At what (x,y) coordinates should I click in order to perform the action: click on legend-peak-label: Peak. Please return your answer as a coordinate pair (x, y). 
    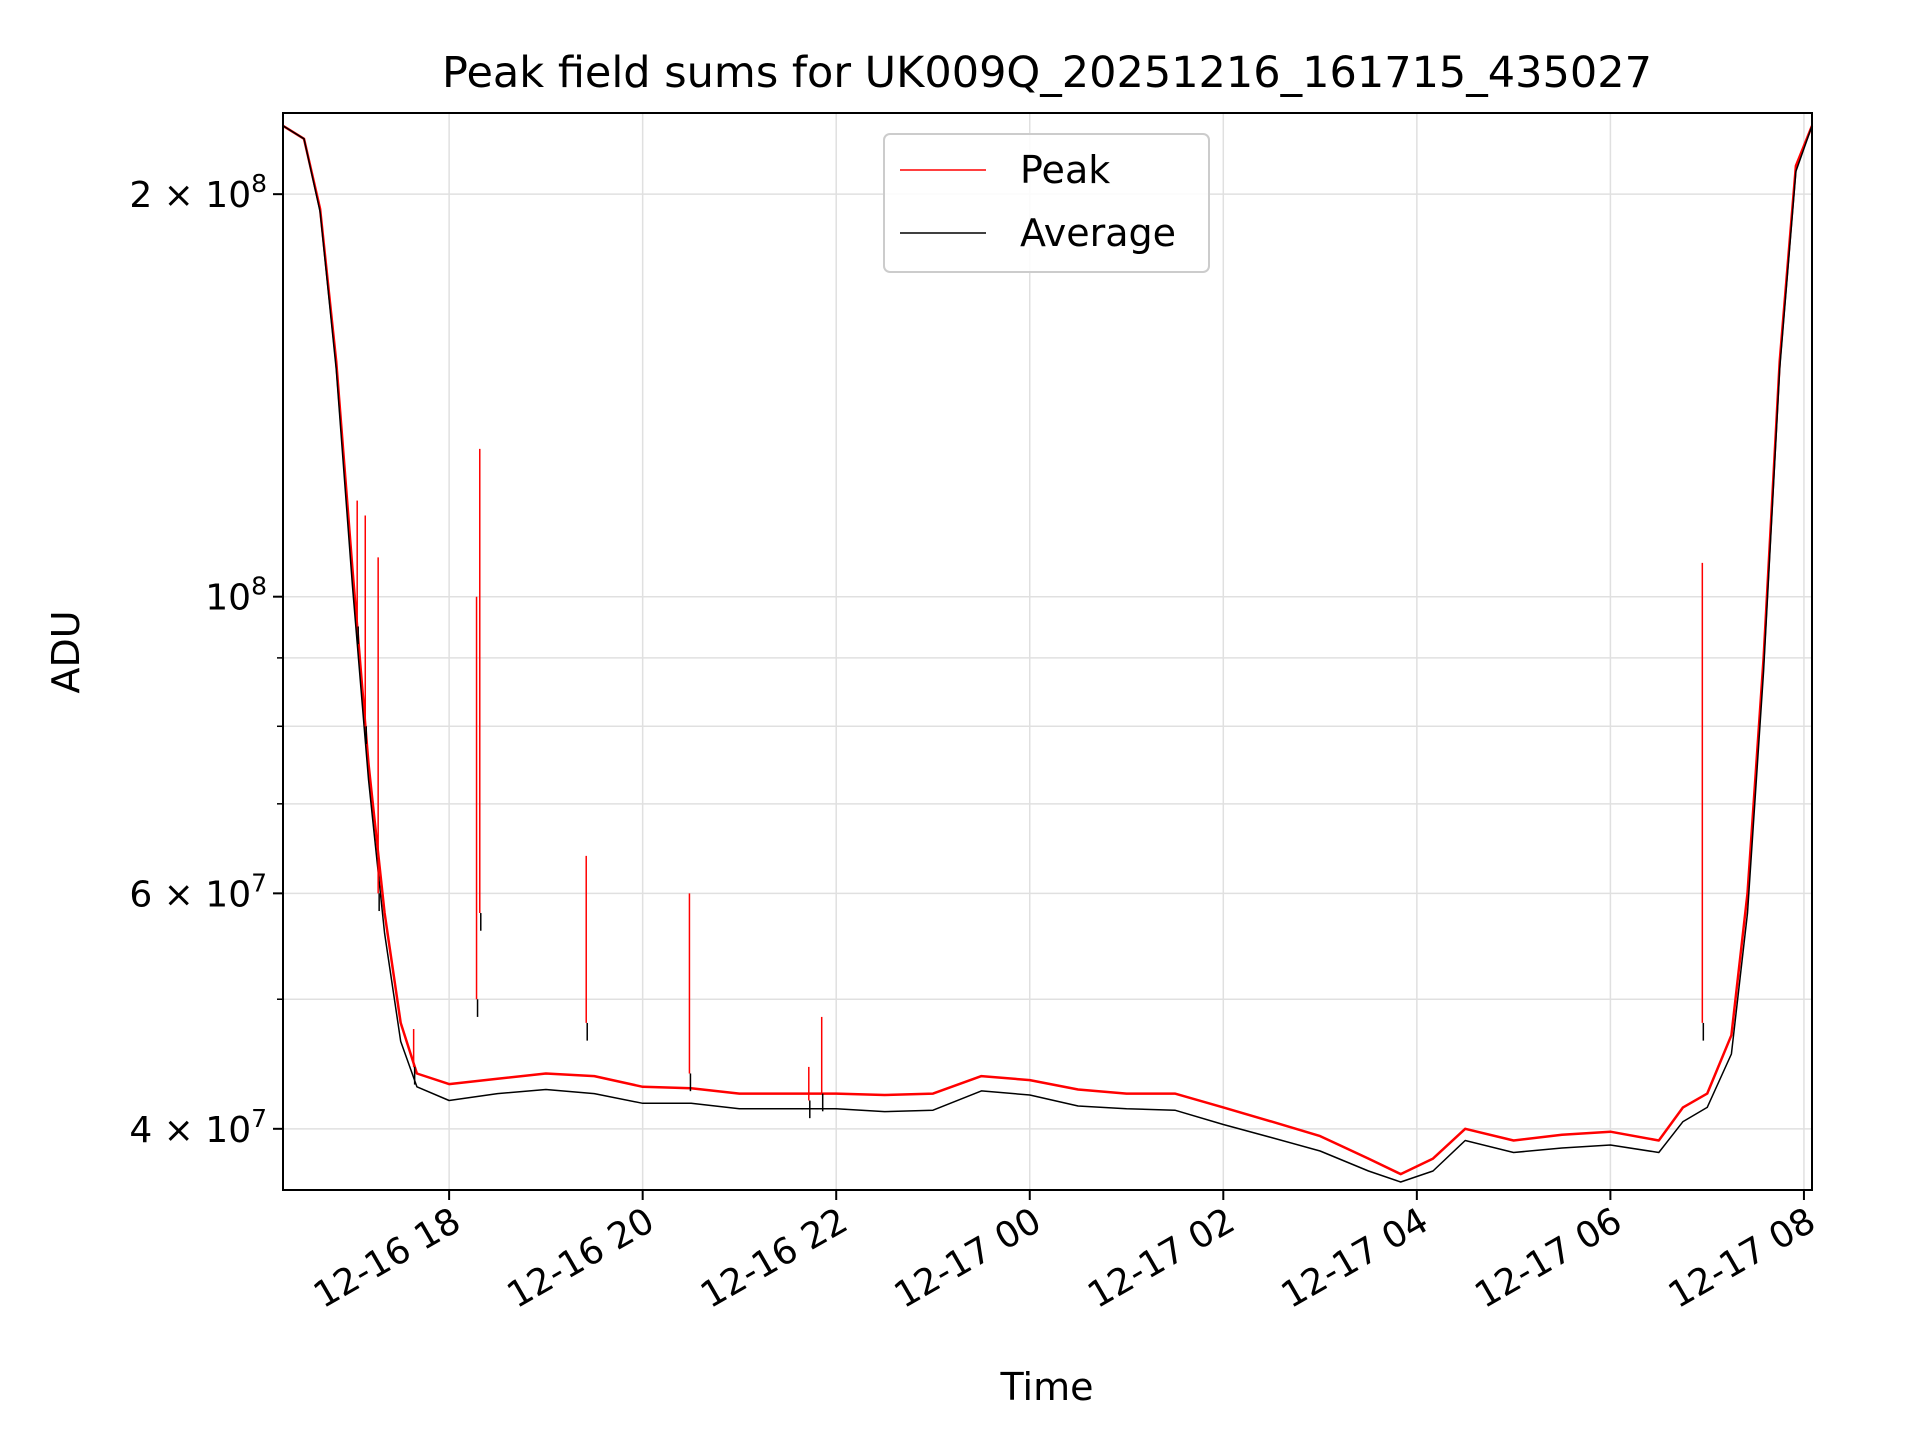
    Looking at the image, I should click on (1065, 170).